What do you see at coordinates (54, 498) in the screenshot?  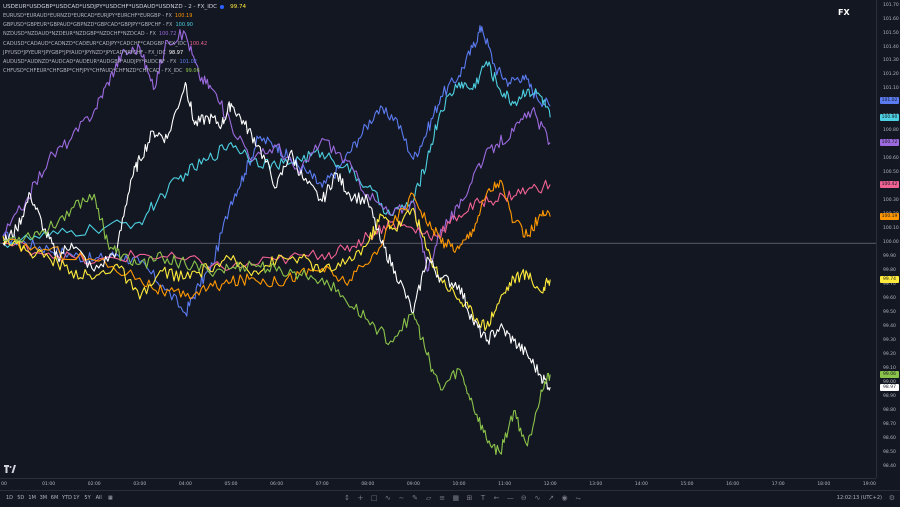 I see `timeframe-6m: 6M` at bounding box center [54, 498].